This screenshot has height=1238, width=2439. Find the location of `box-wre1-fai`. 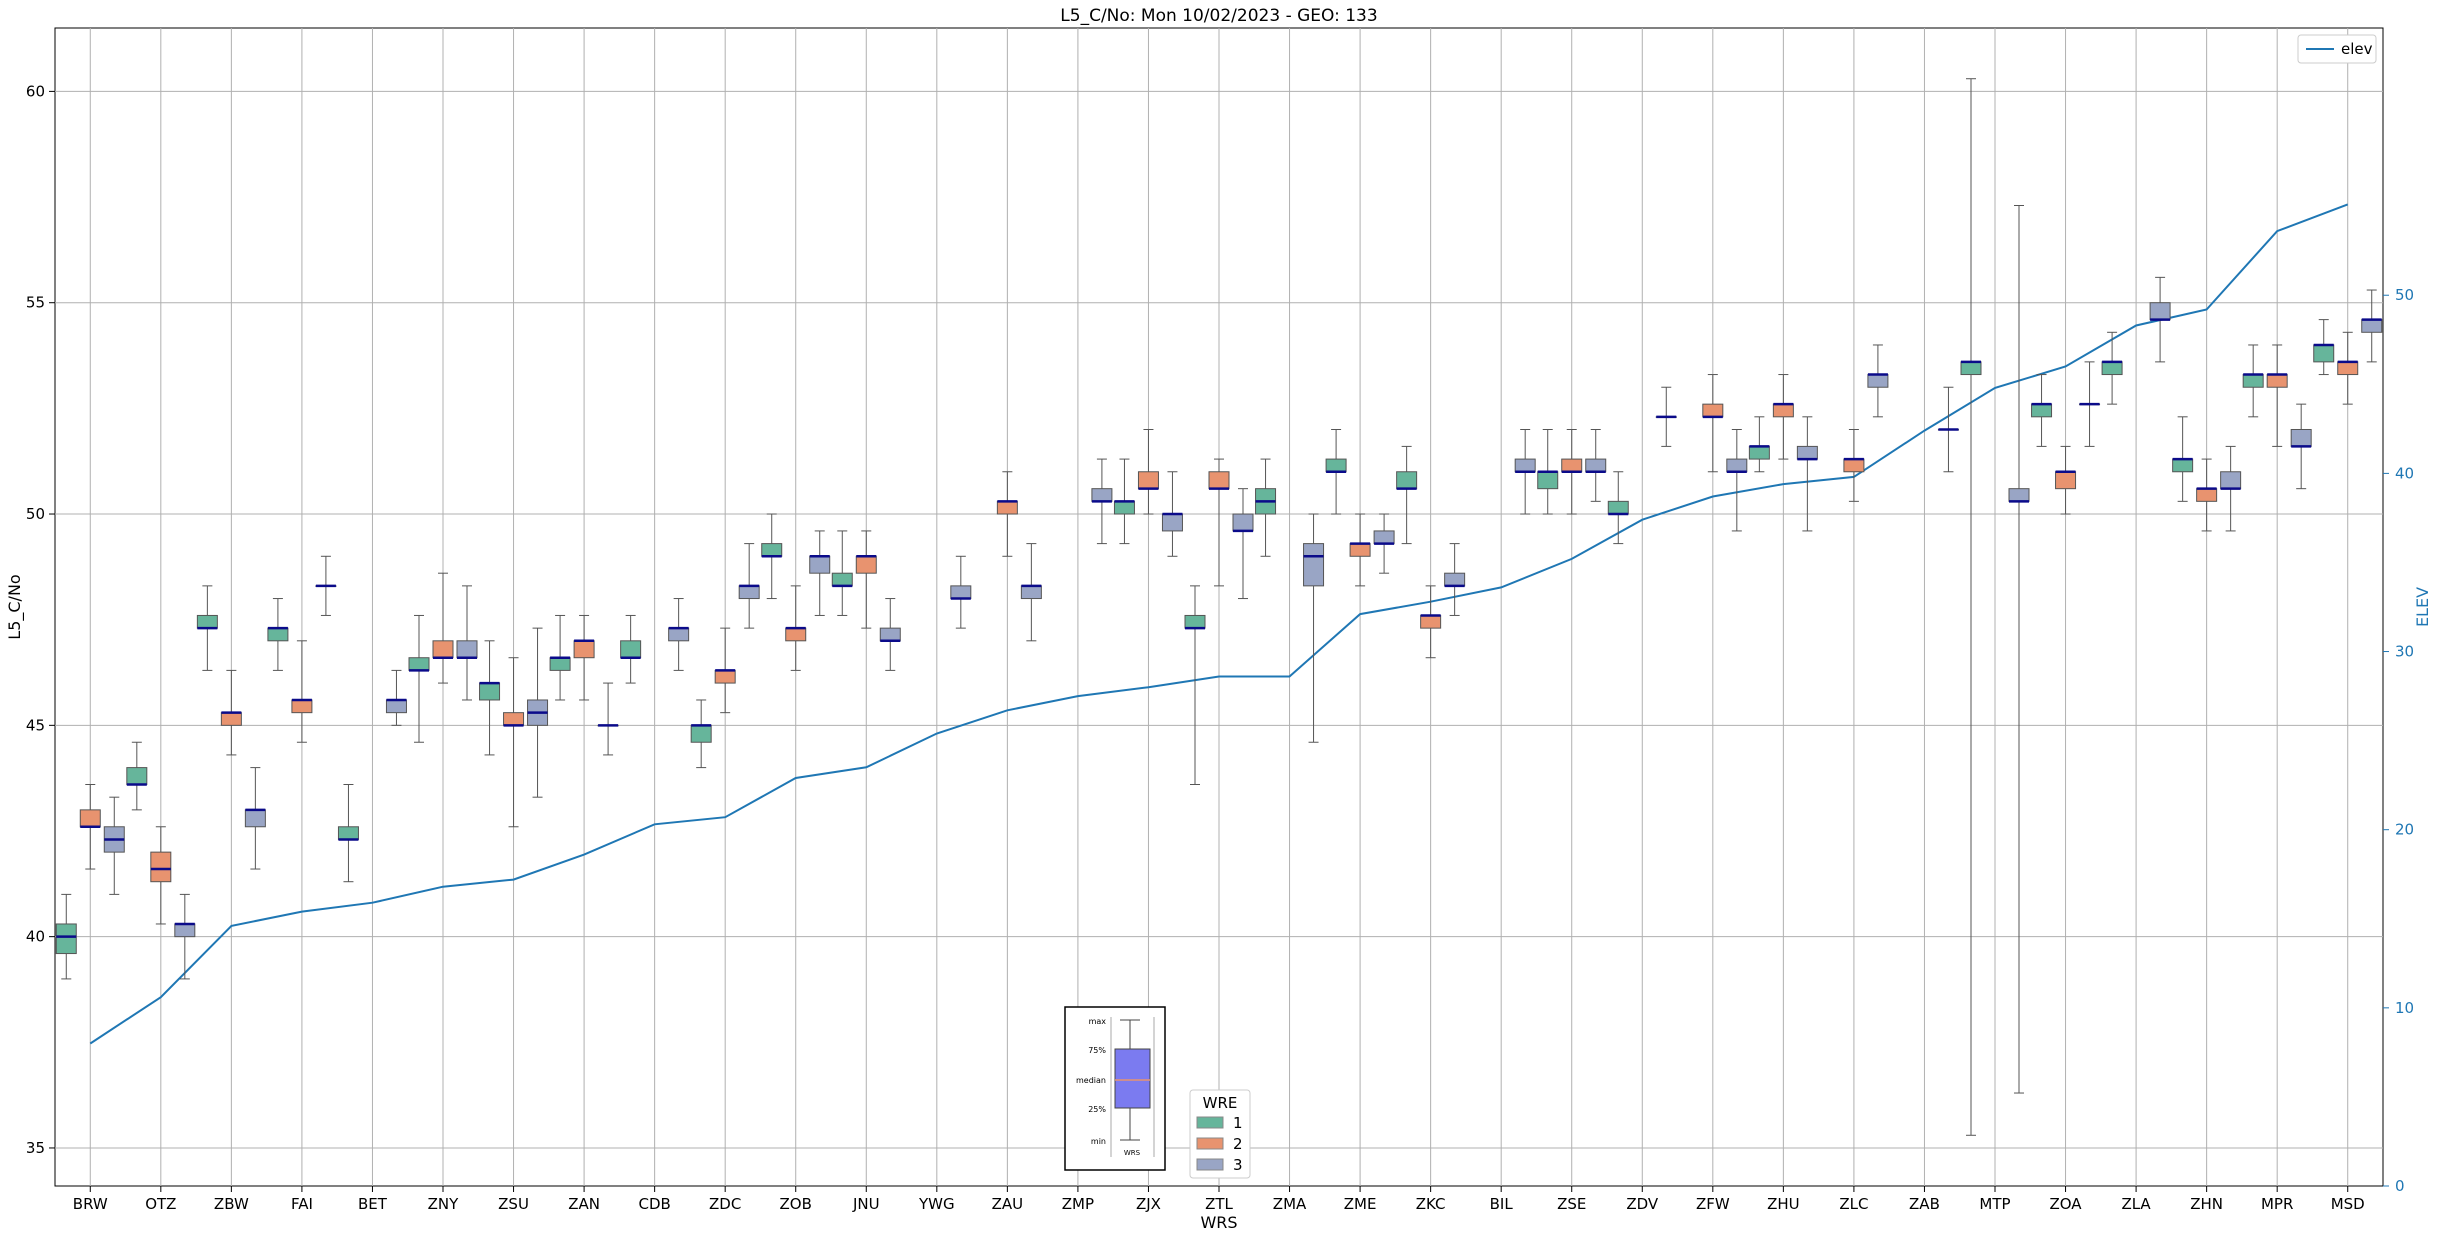

box-wre1-fai is located at coordinates (278, 634).